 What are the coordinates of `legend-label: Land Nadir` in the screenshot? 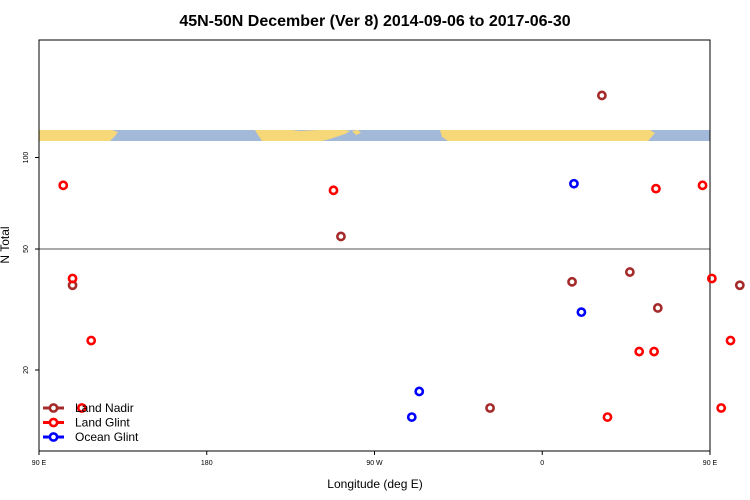 It's located at (104, 408).